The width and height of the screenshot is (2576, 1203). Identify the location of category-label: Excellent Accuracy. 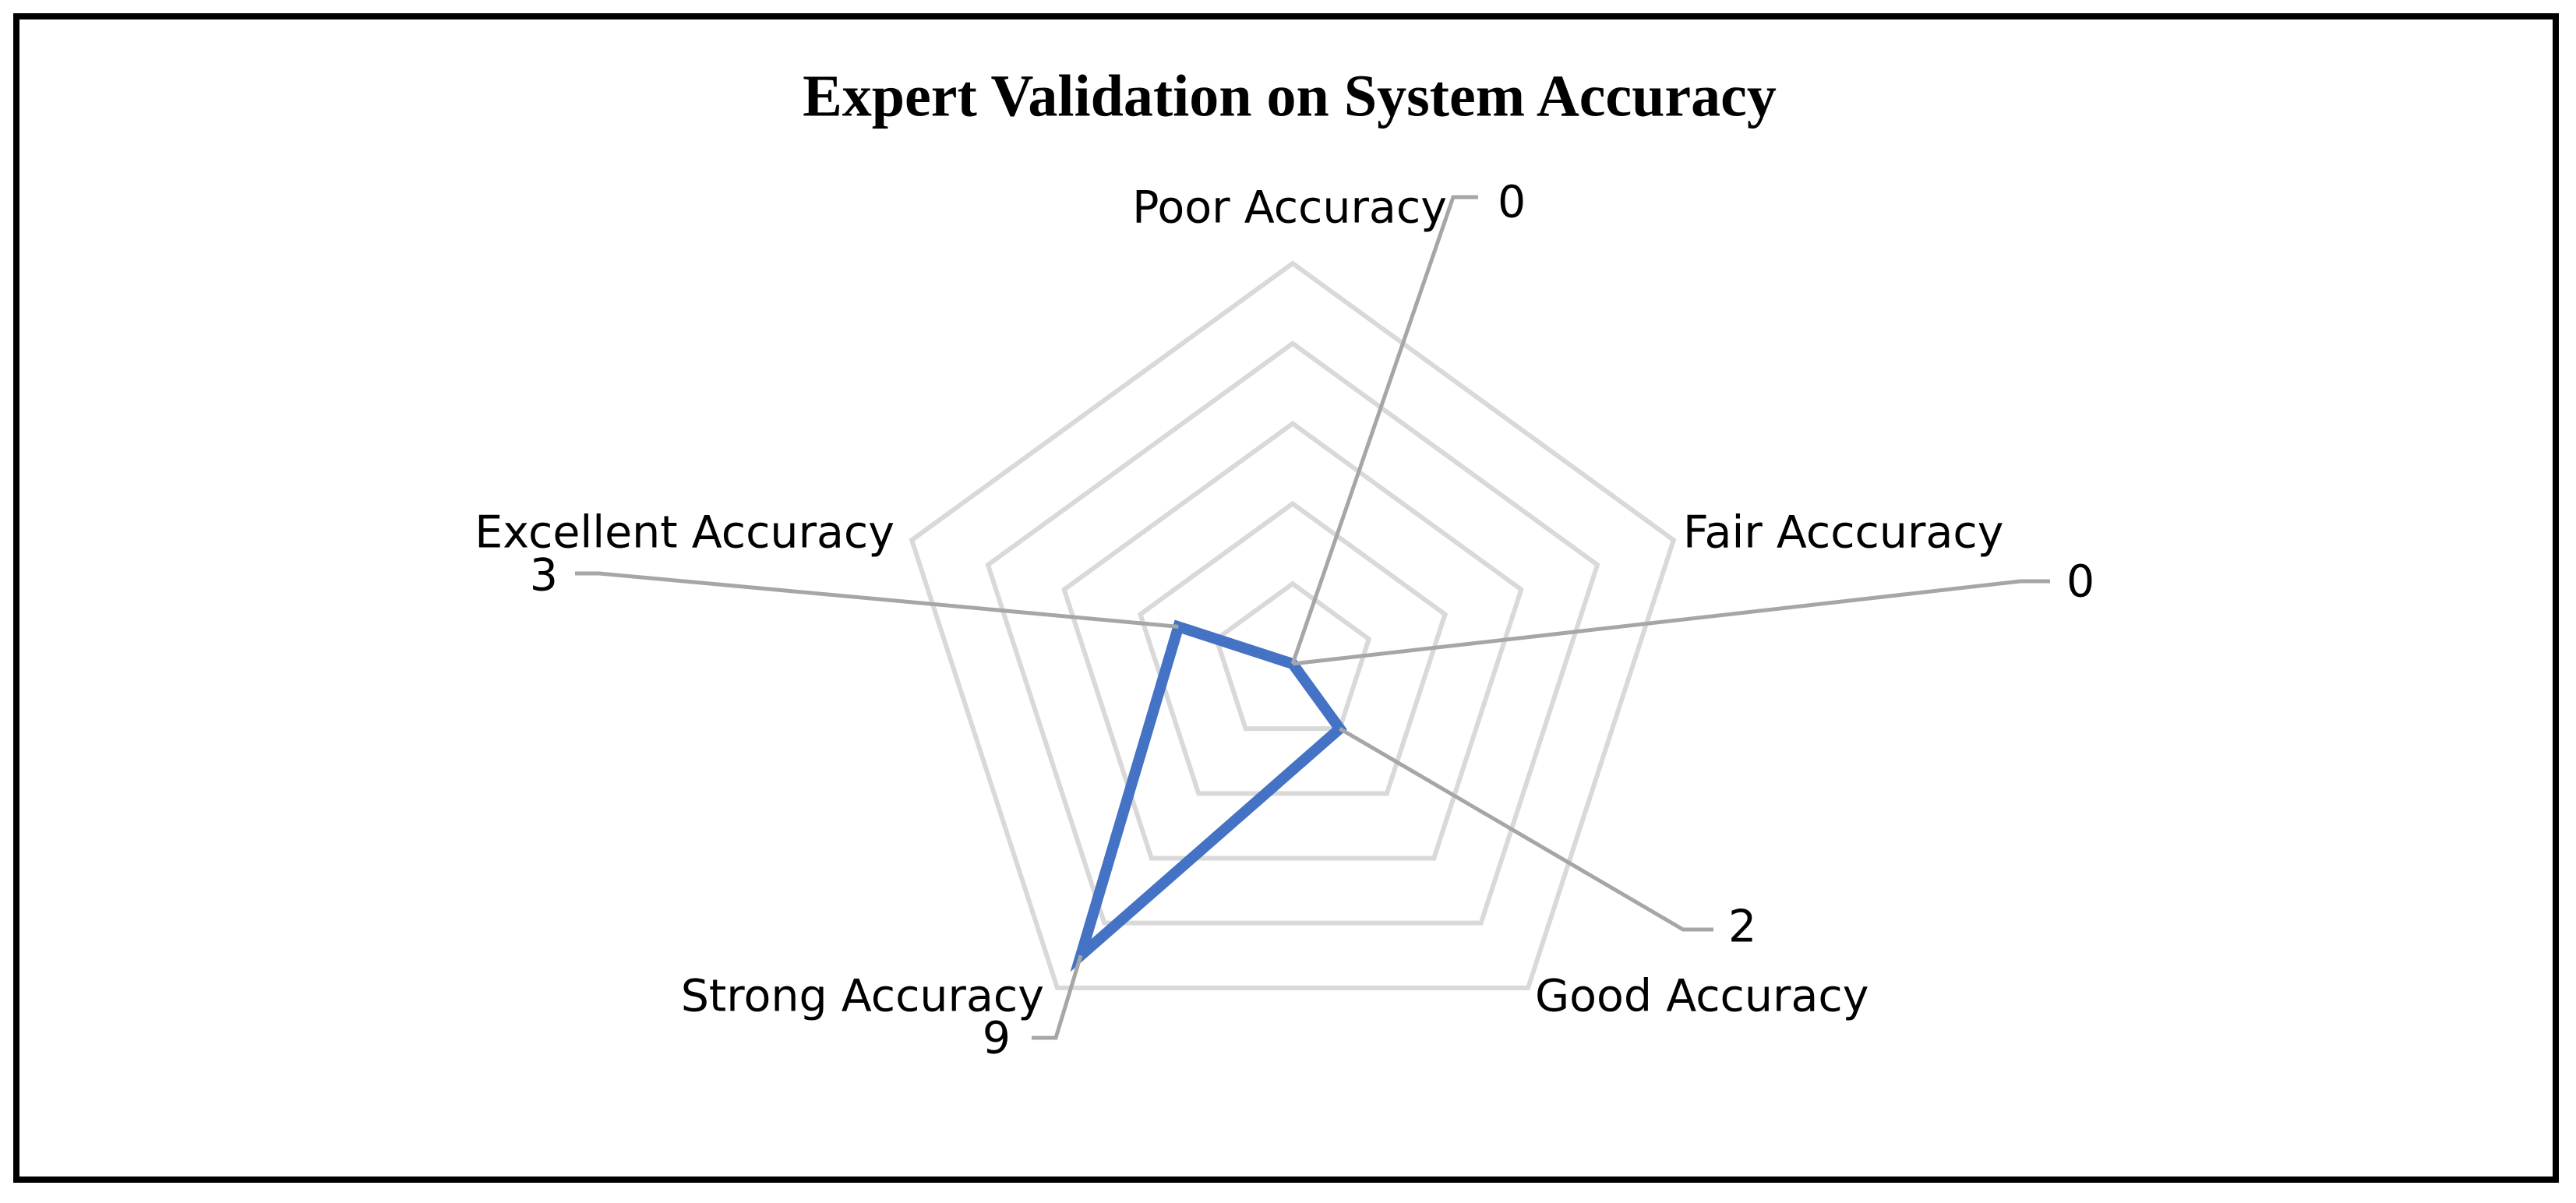
(685, 533).